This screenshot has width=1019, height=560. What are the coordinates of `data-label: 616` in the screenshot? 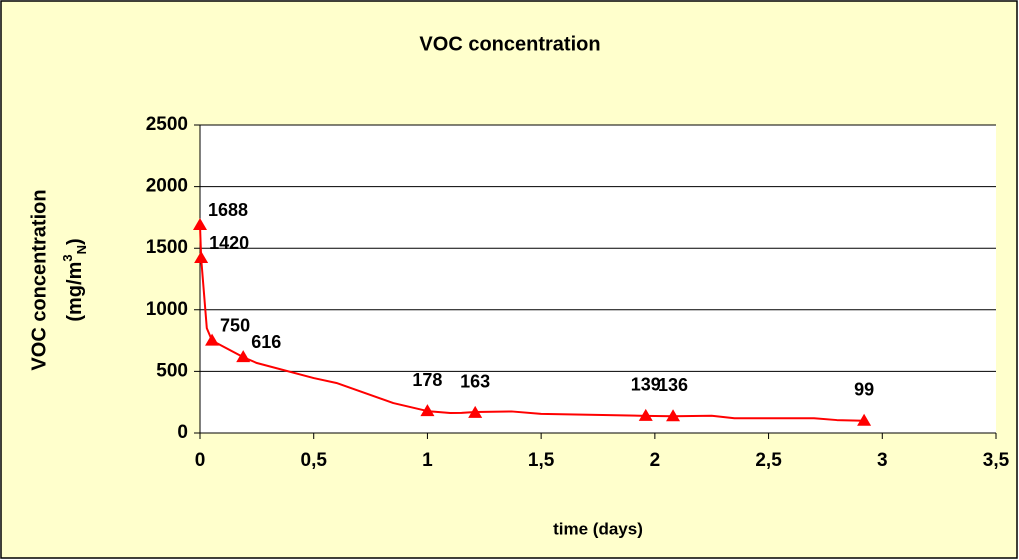 It's located at (266, 342).